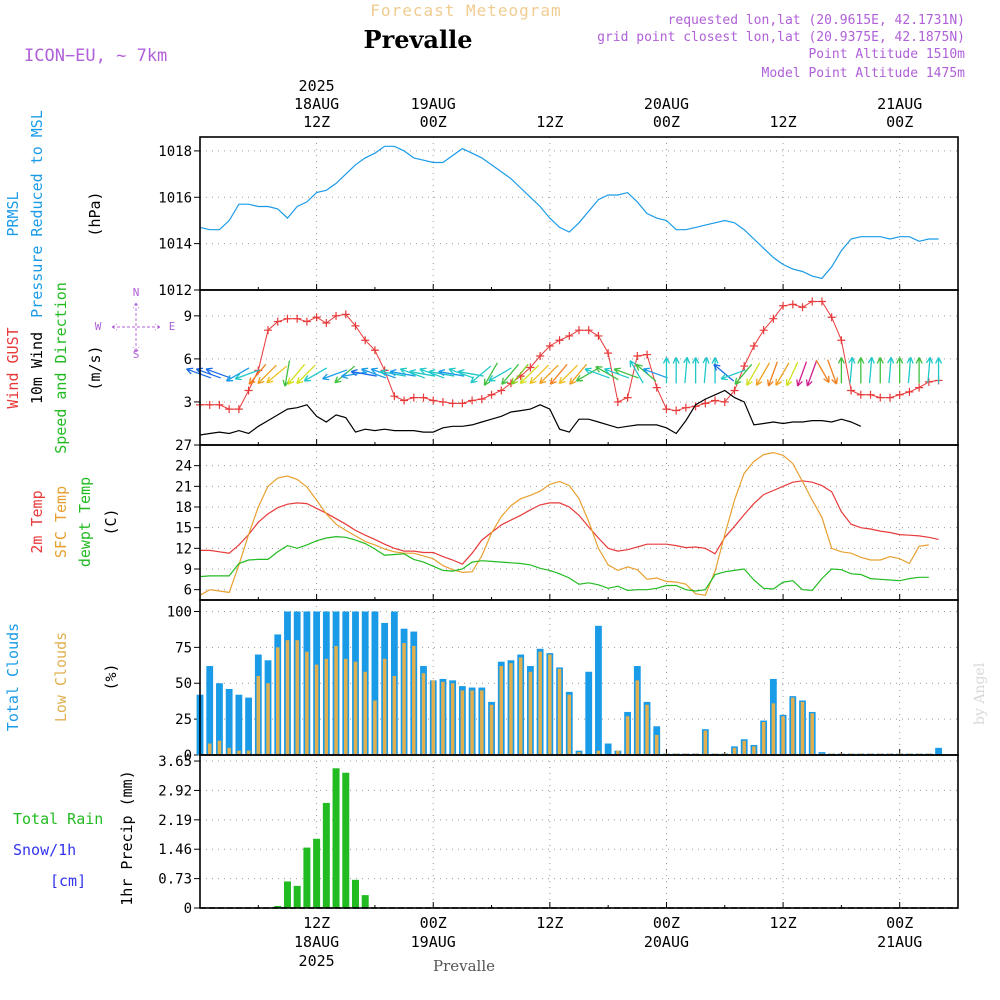 The width and height of the screenshot is (1000, 1000). What do you see at coordinates (465, 10) in the screenshot?
I see `chart-subtitle: Forecast Meteogram` at bounding box center [465, 10].